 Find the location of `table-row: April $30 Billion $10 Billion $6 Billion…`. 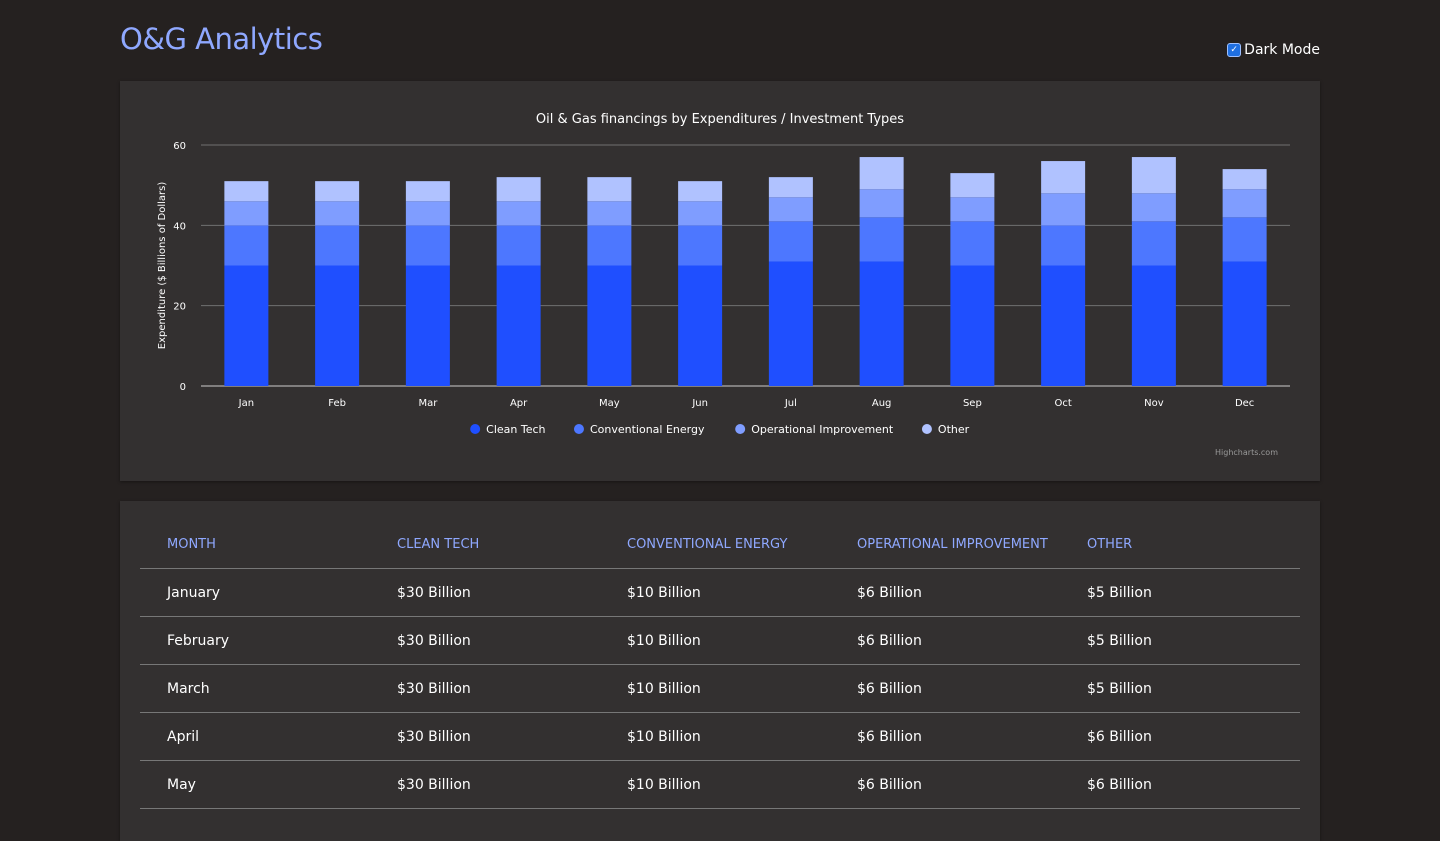

table-row: April $30 Billion $10 Billion $6 Billion… is located at coordinates (720, 736).